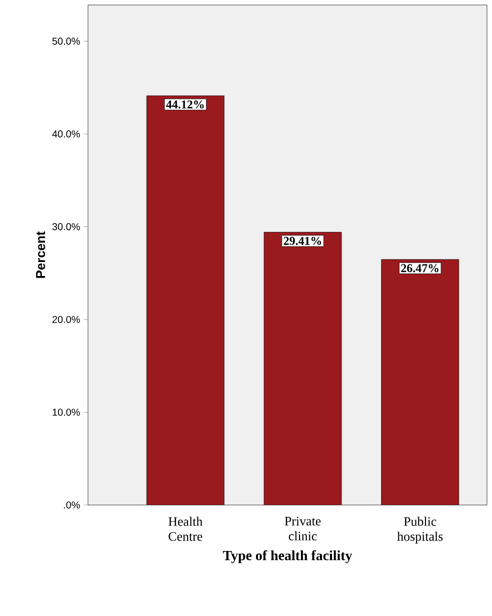 This screenshot has height=616, width=492. I want to click on data-label: 29.41%, so click(303, 240).